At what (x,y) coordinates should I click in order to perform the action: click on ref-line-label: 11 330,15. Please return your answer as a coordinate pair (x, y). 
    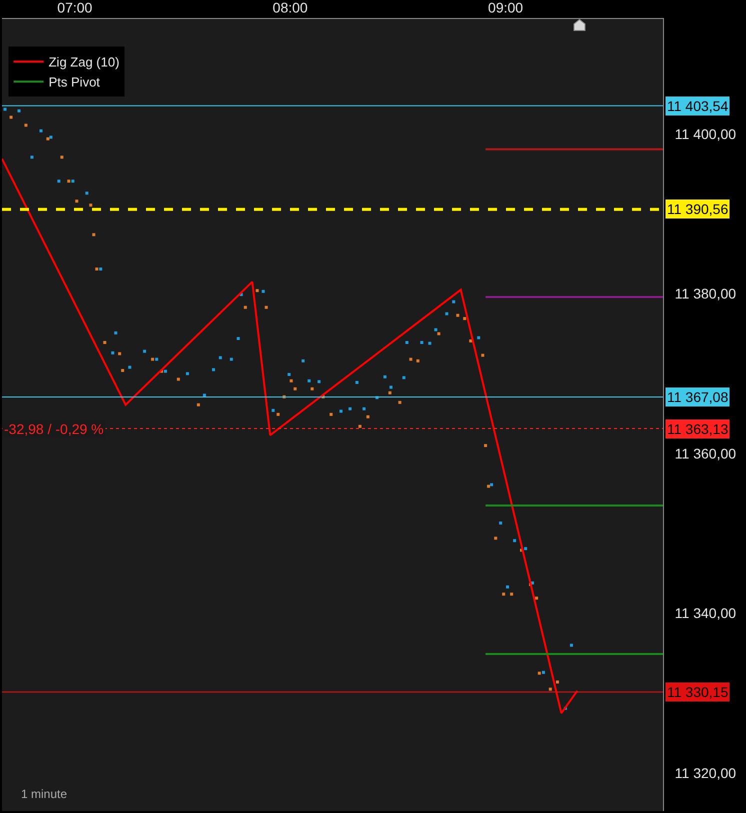
    Looking at the image, I should click on (697, 692).